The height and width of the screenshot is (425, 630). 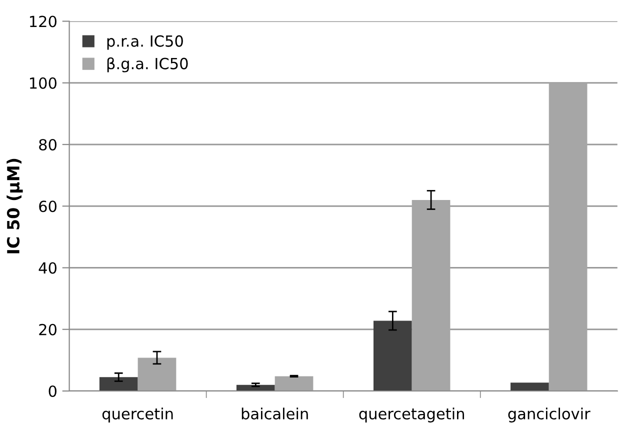 What do you see at coordinates (47, 268) in the screenshot?
I see `y-tick-label: 40` at bounding box center [47, 268].